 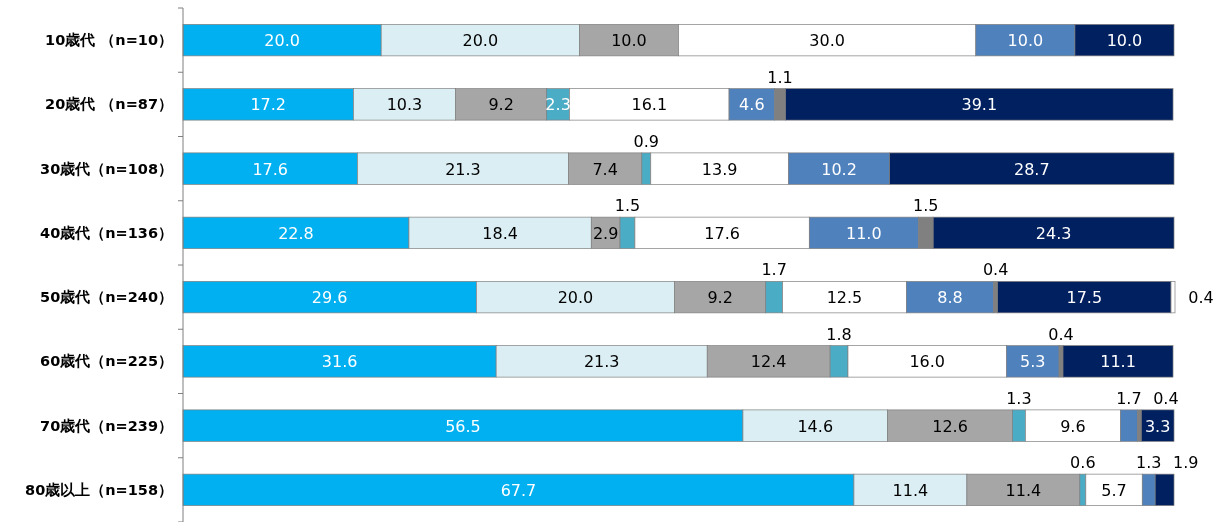 I want to click on data-label: 16.1, so click(x=649, y=105).